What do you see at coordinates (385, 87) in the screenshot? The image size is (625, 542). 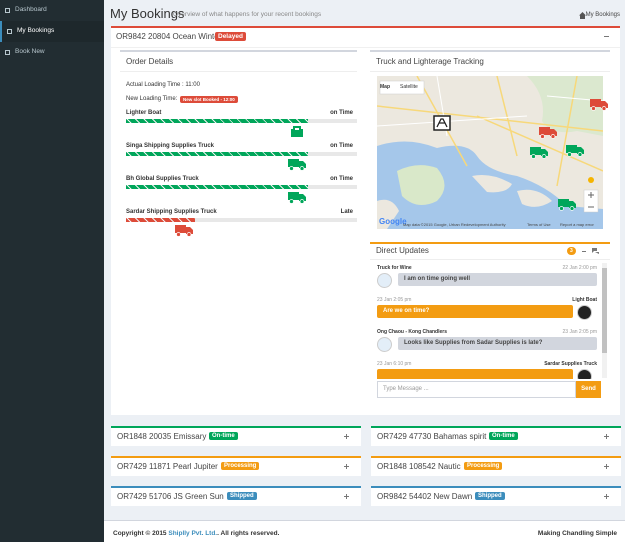 I see `map-tab: Map` at bounding box center [385, 87].